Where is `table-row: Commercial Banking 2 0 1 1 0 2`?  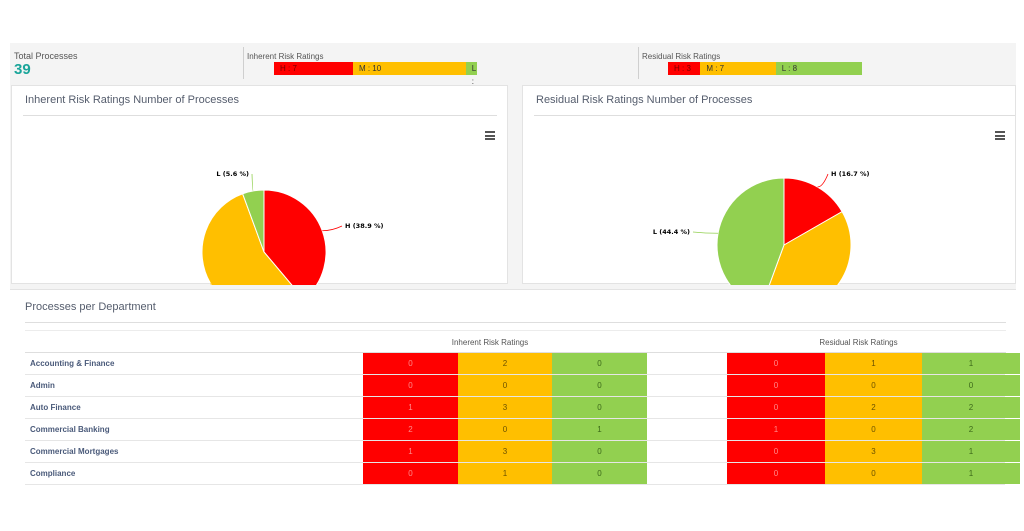 table-row: Commercial Banking 2 0 1 1 0 2 is located at coordinates (522, 430).